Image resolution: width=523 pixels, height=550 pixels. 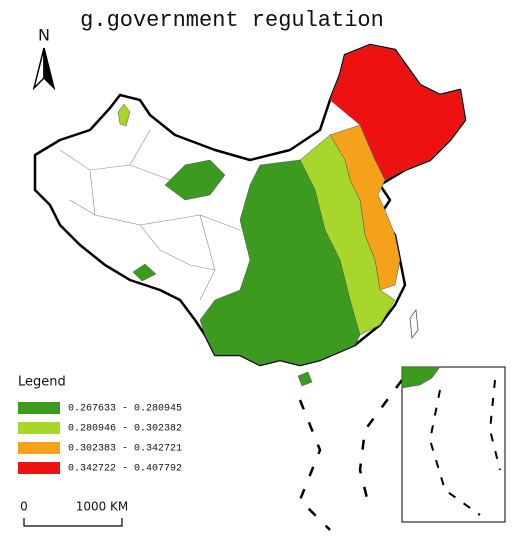 I want to click on sea-lines, so click(x=351, y=455).